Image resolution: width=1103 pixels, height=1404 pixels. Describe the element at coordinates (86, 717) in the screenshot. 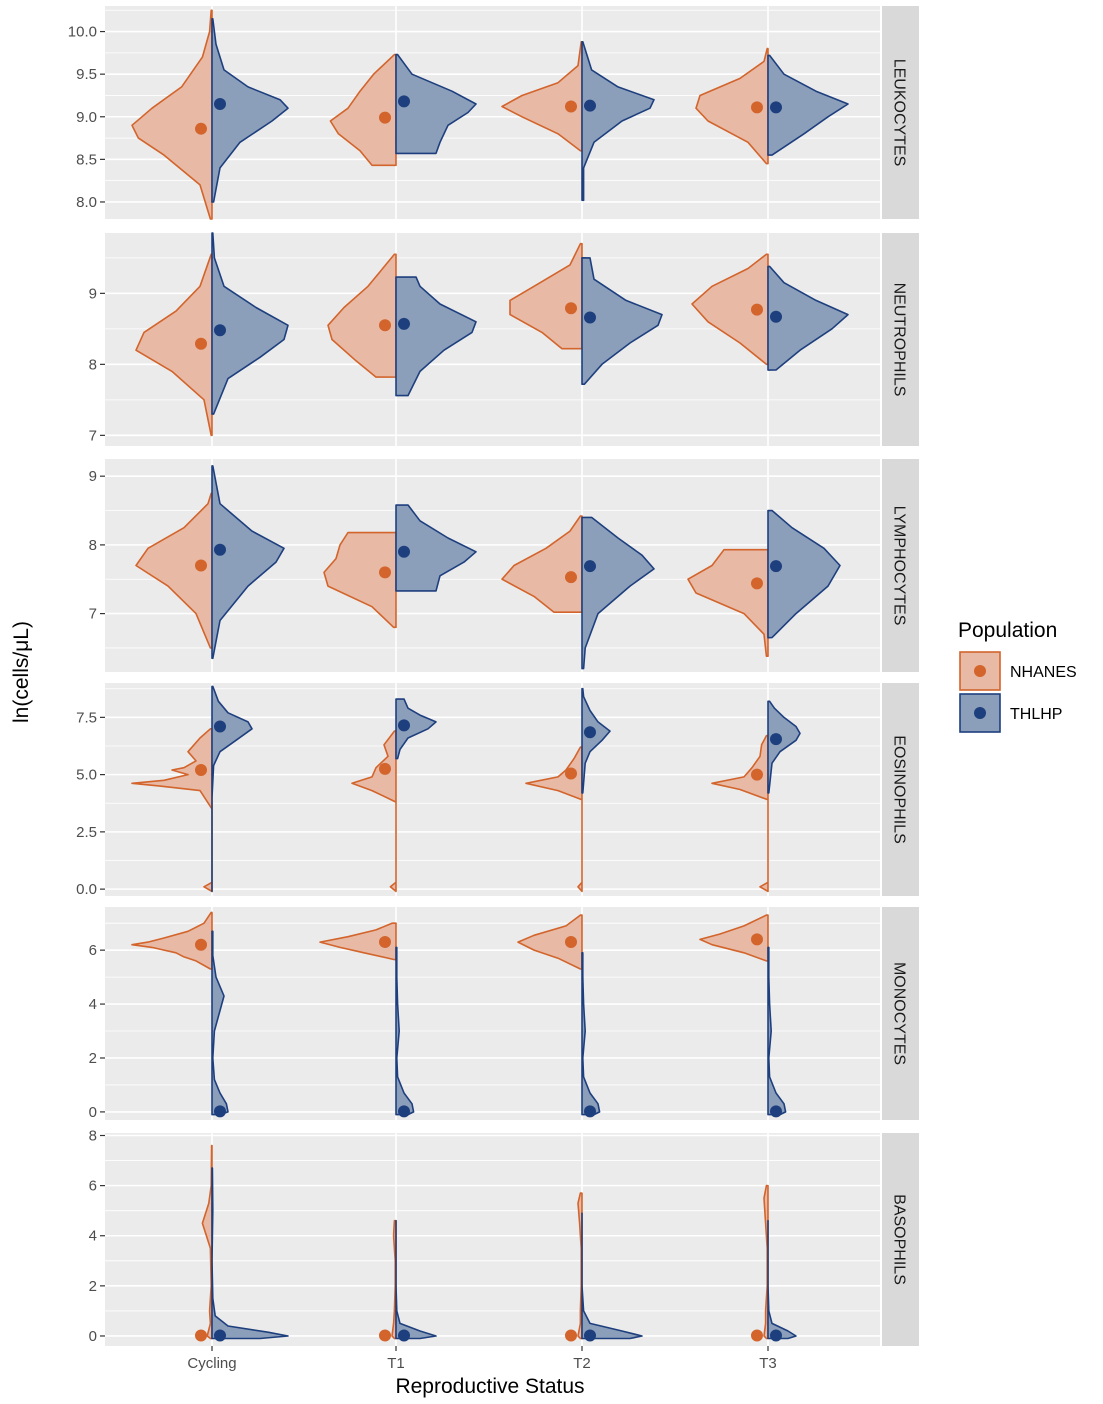

I see `y-tick-label: 7.5` at that location.